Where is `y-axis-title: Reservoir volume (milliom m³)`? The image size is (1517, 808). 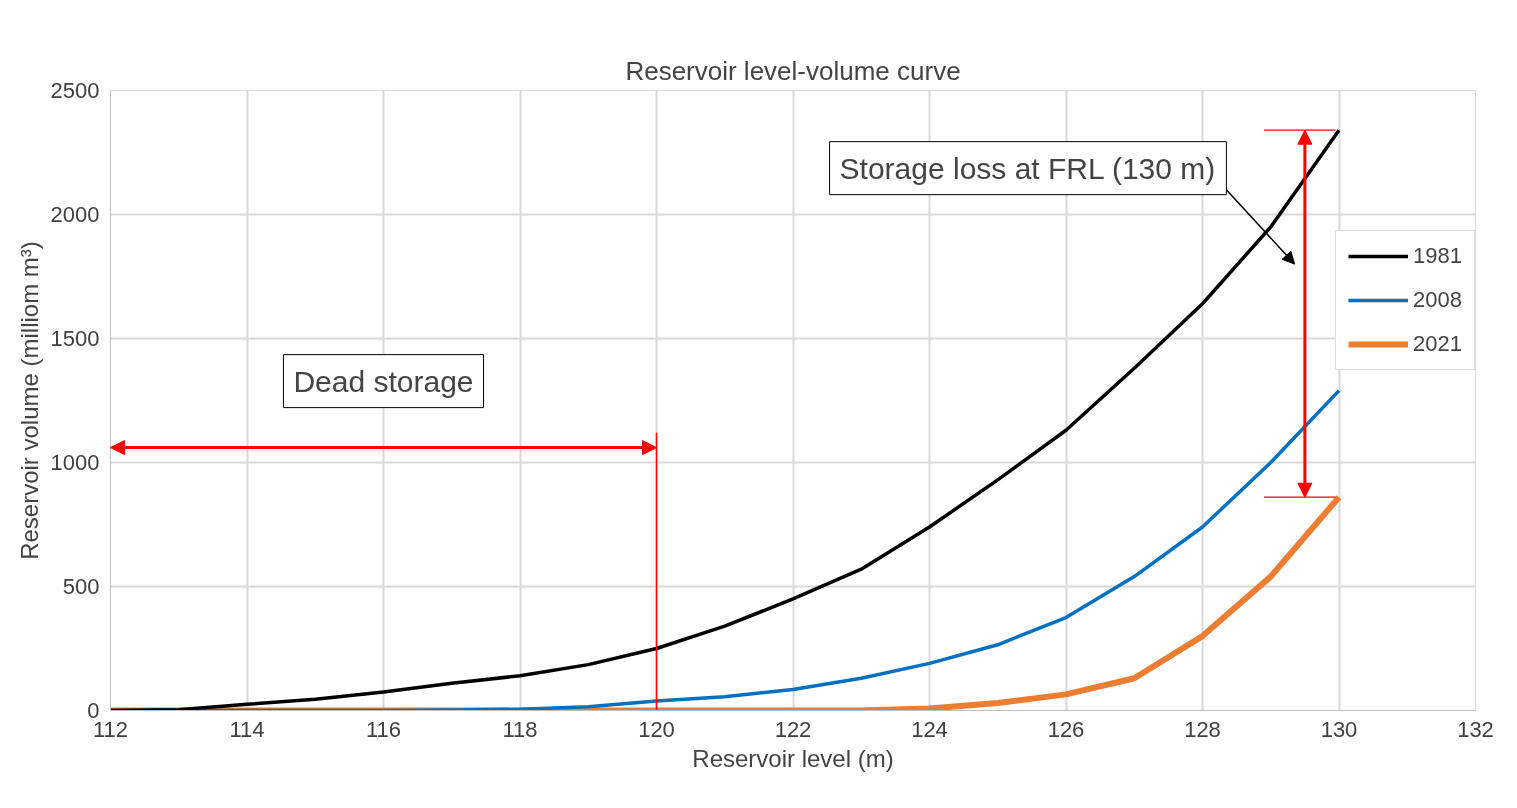 y-axis-title: Reservoir volume (milliom m³) is located at coordinates (29, 400).